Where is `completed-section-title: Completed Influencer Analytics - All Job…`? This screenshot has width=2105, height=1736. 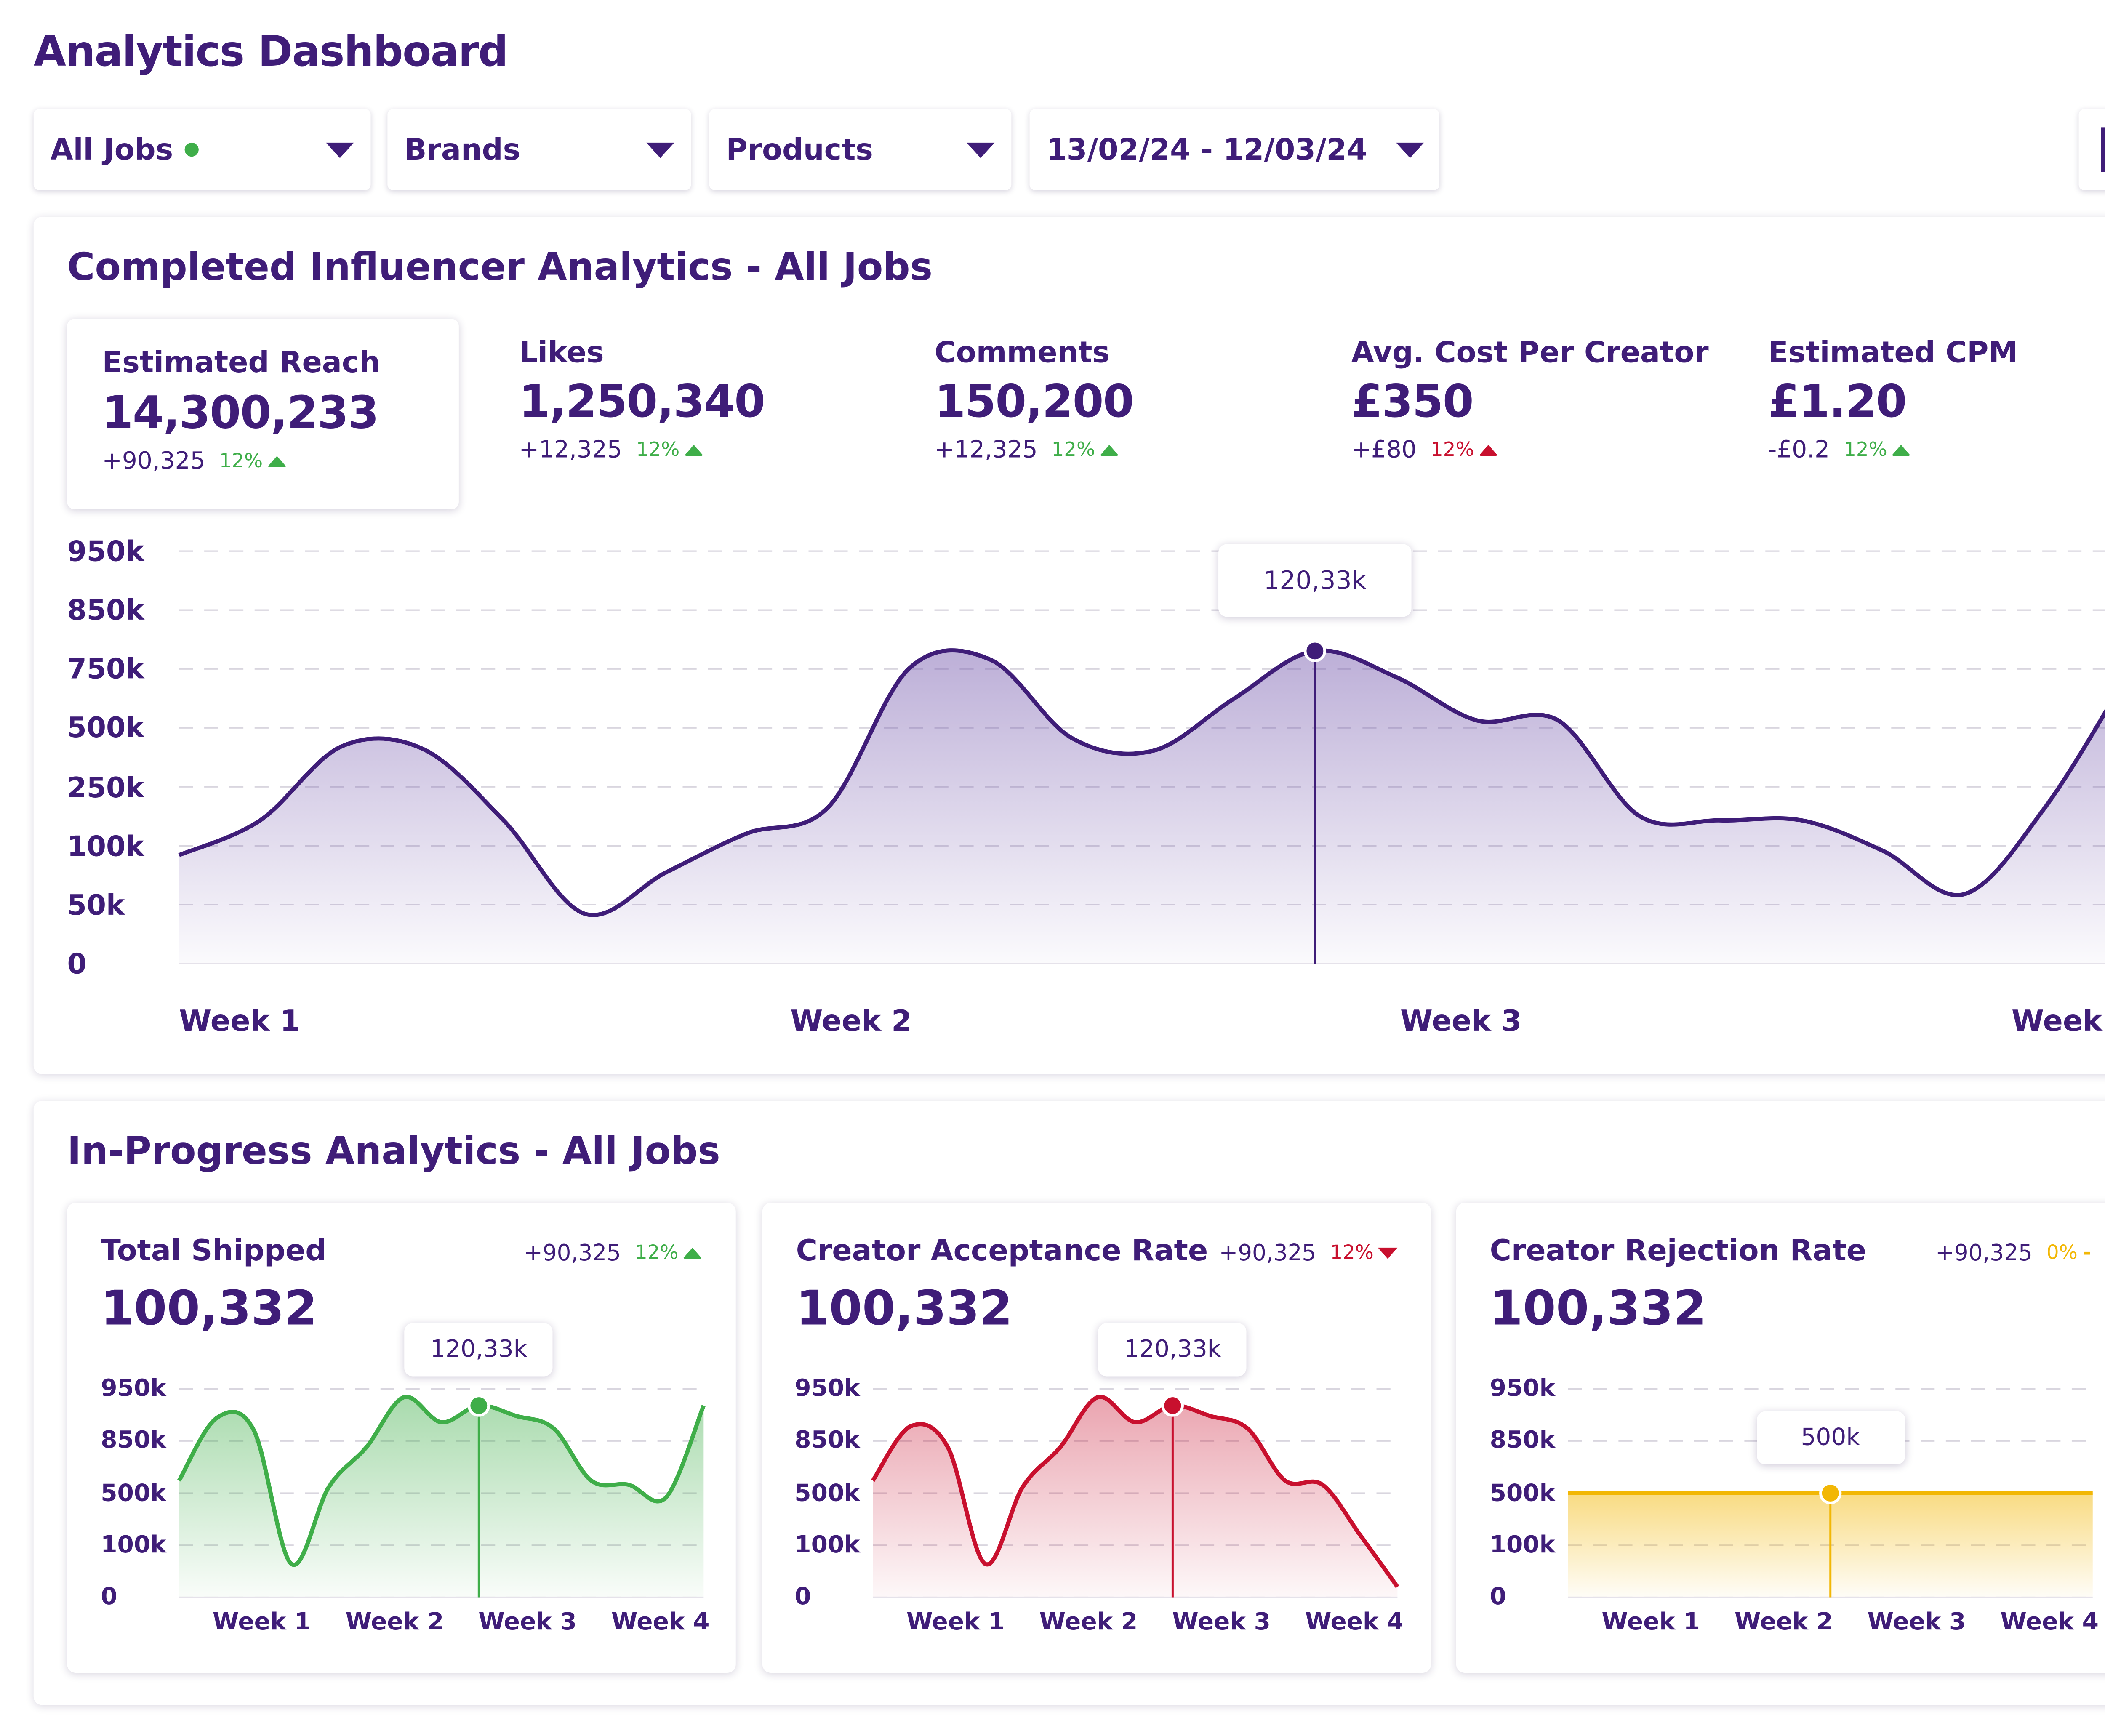
completed-section-title: Completed Influencer Analytics - All Job… is located at coordinates (500, 268).